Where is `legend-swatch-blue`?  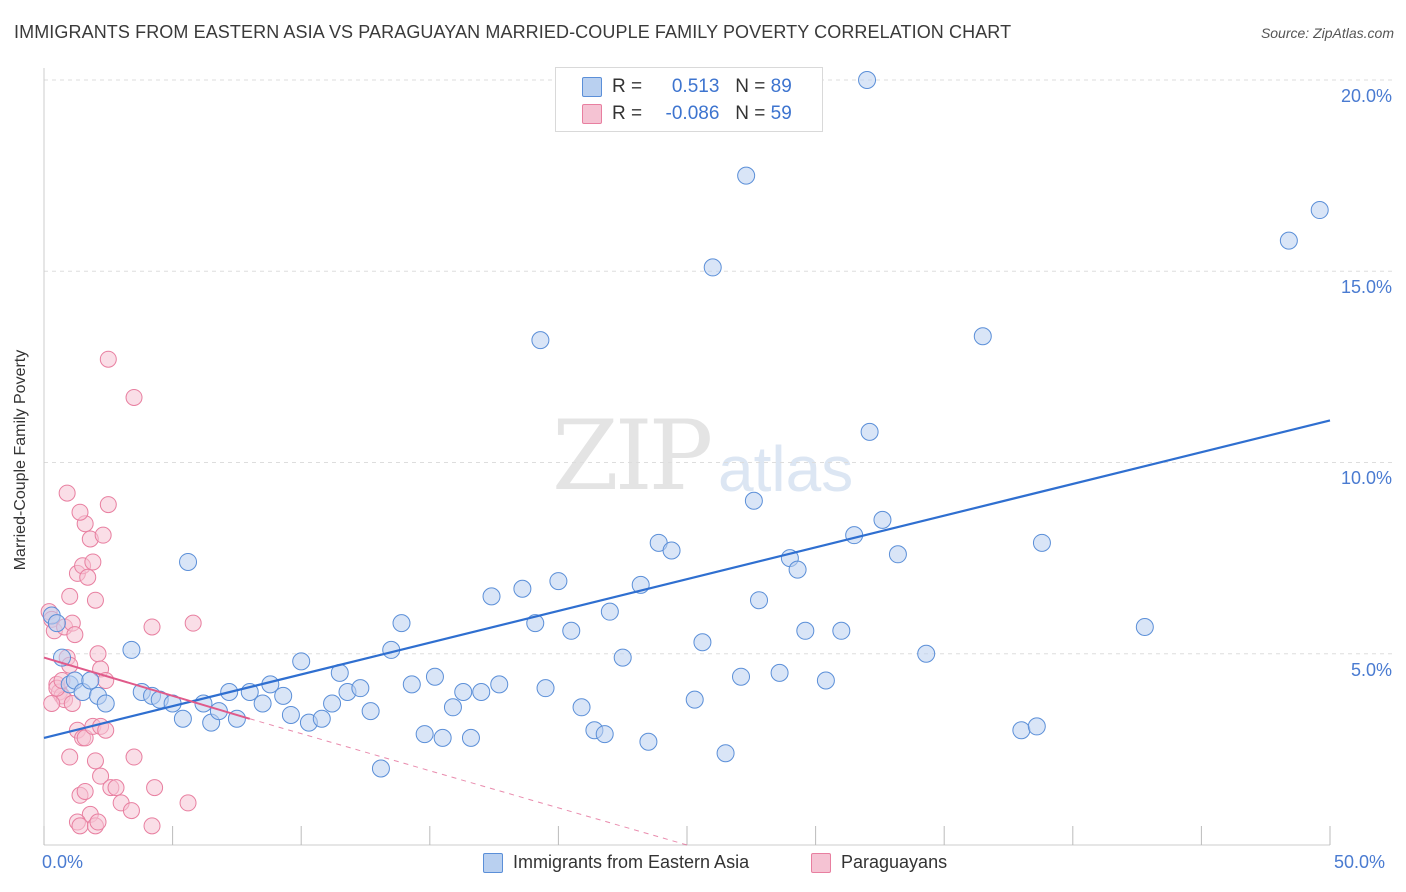
legend-swatch-blue is located at coordinates (592, 87).